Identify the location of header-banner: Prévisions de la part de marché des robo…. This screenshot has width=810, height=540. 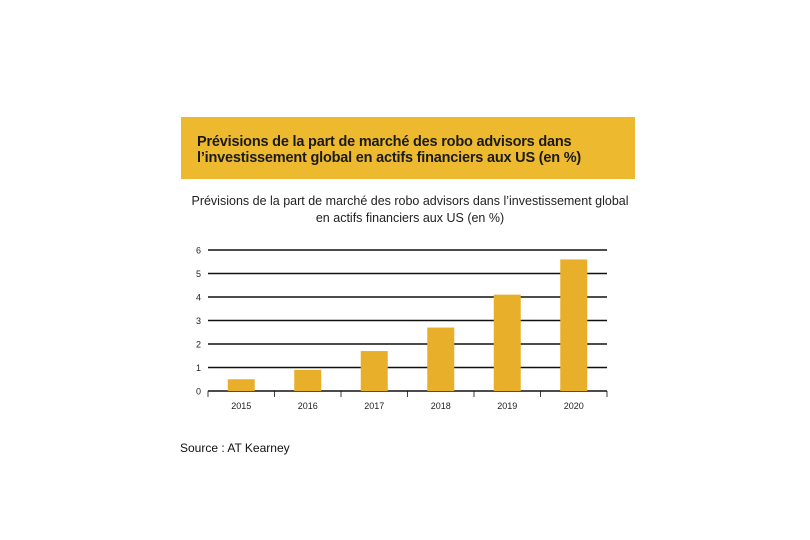
(408, 148).